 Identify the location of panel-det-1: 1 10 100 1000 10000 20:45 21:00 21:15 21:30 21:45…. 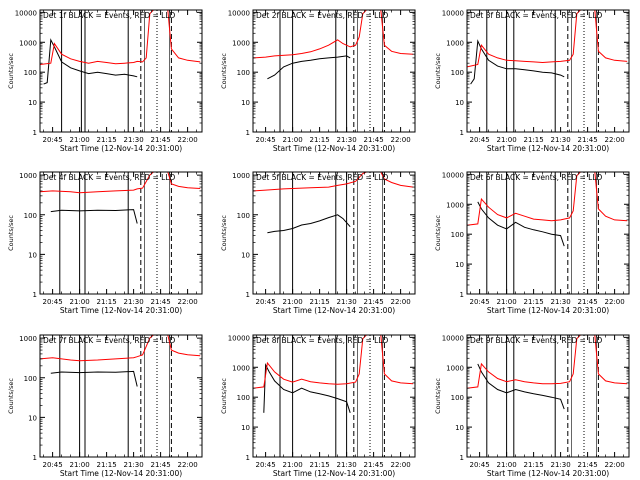
(105, 81).